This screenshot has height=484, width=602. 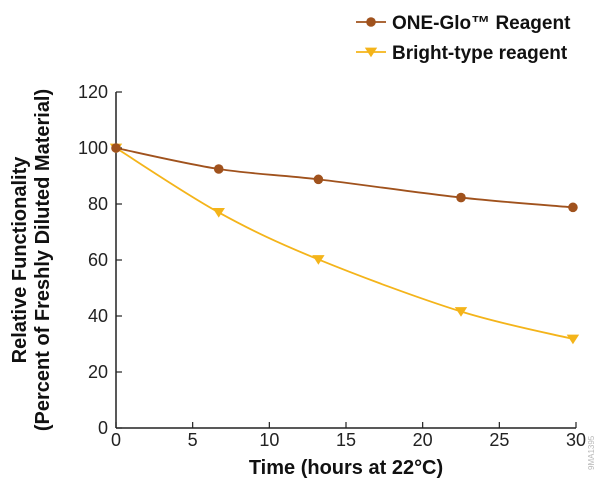 I want to click on legend-label: Bright-type reagent, so click(x=480, y=53).